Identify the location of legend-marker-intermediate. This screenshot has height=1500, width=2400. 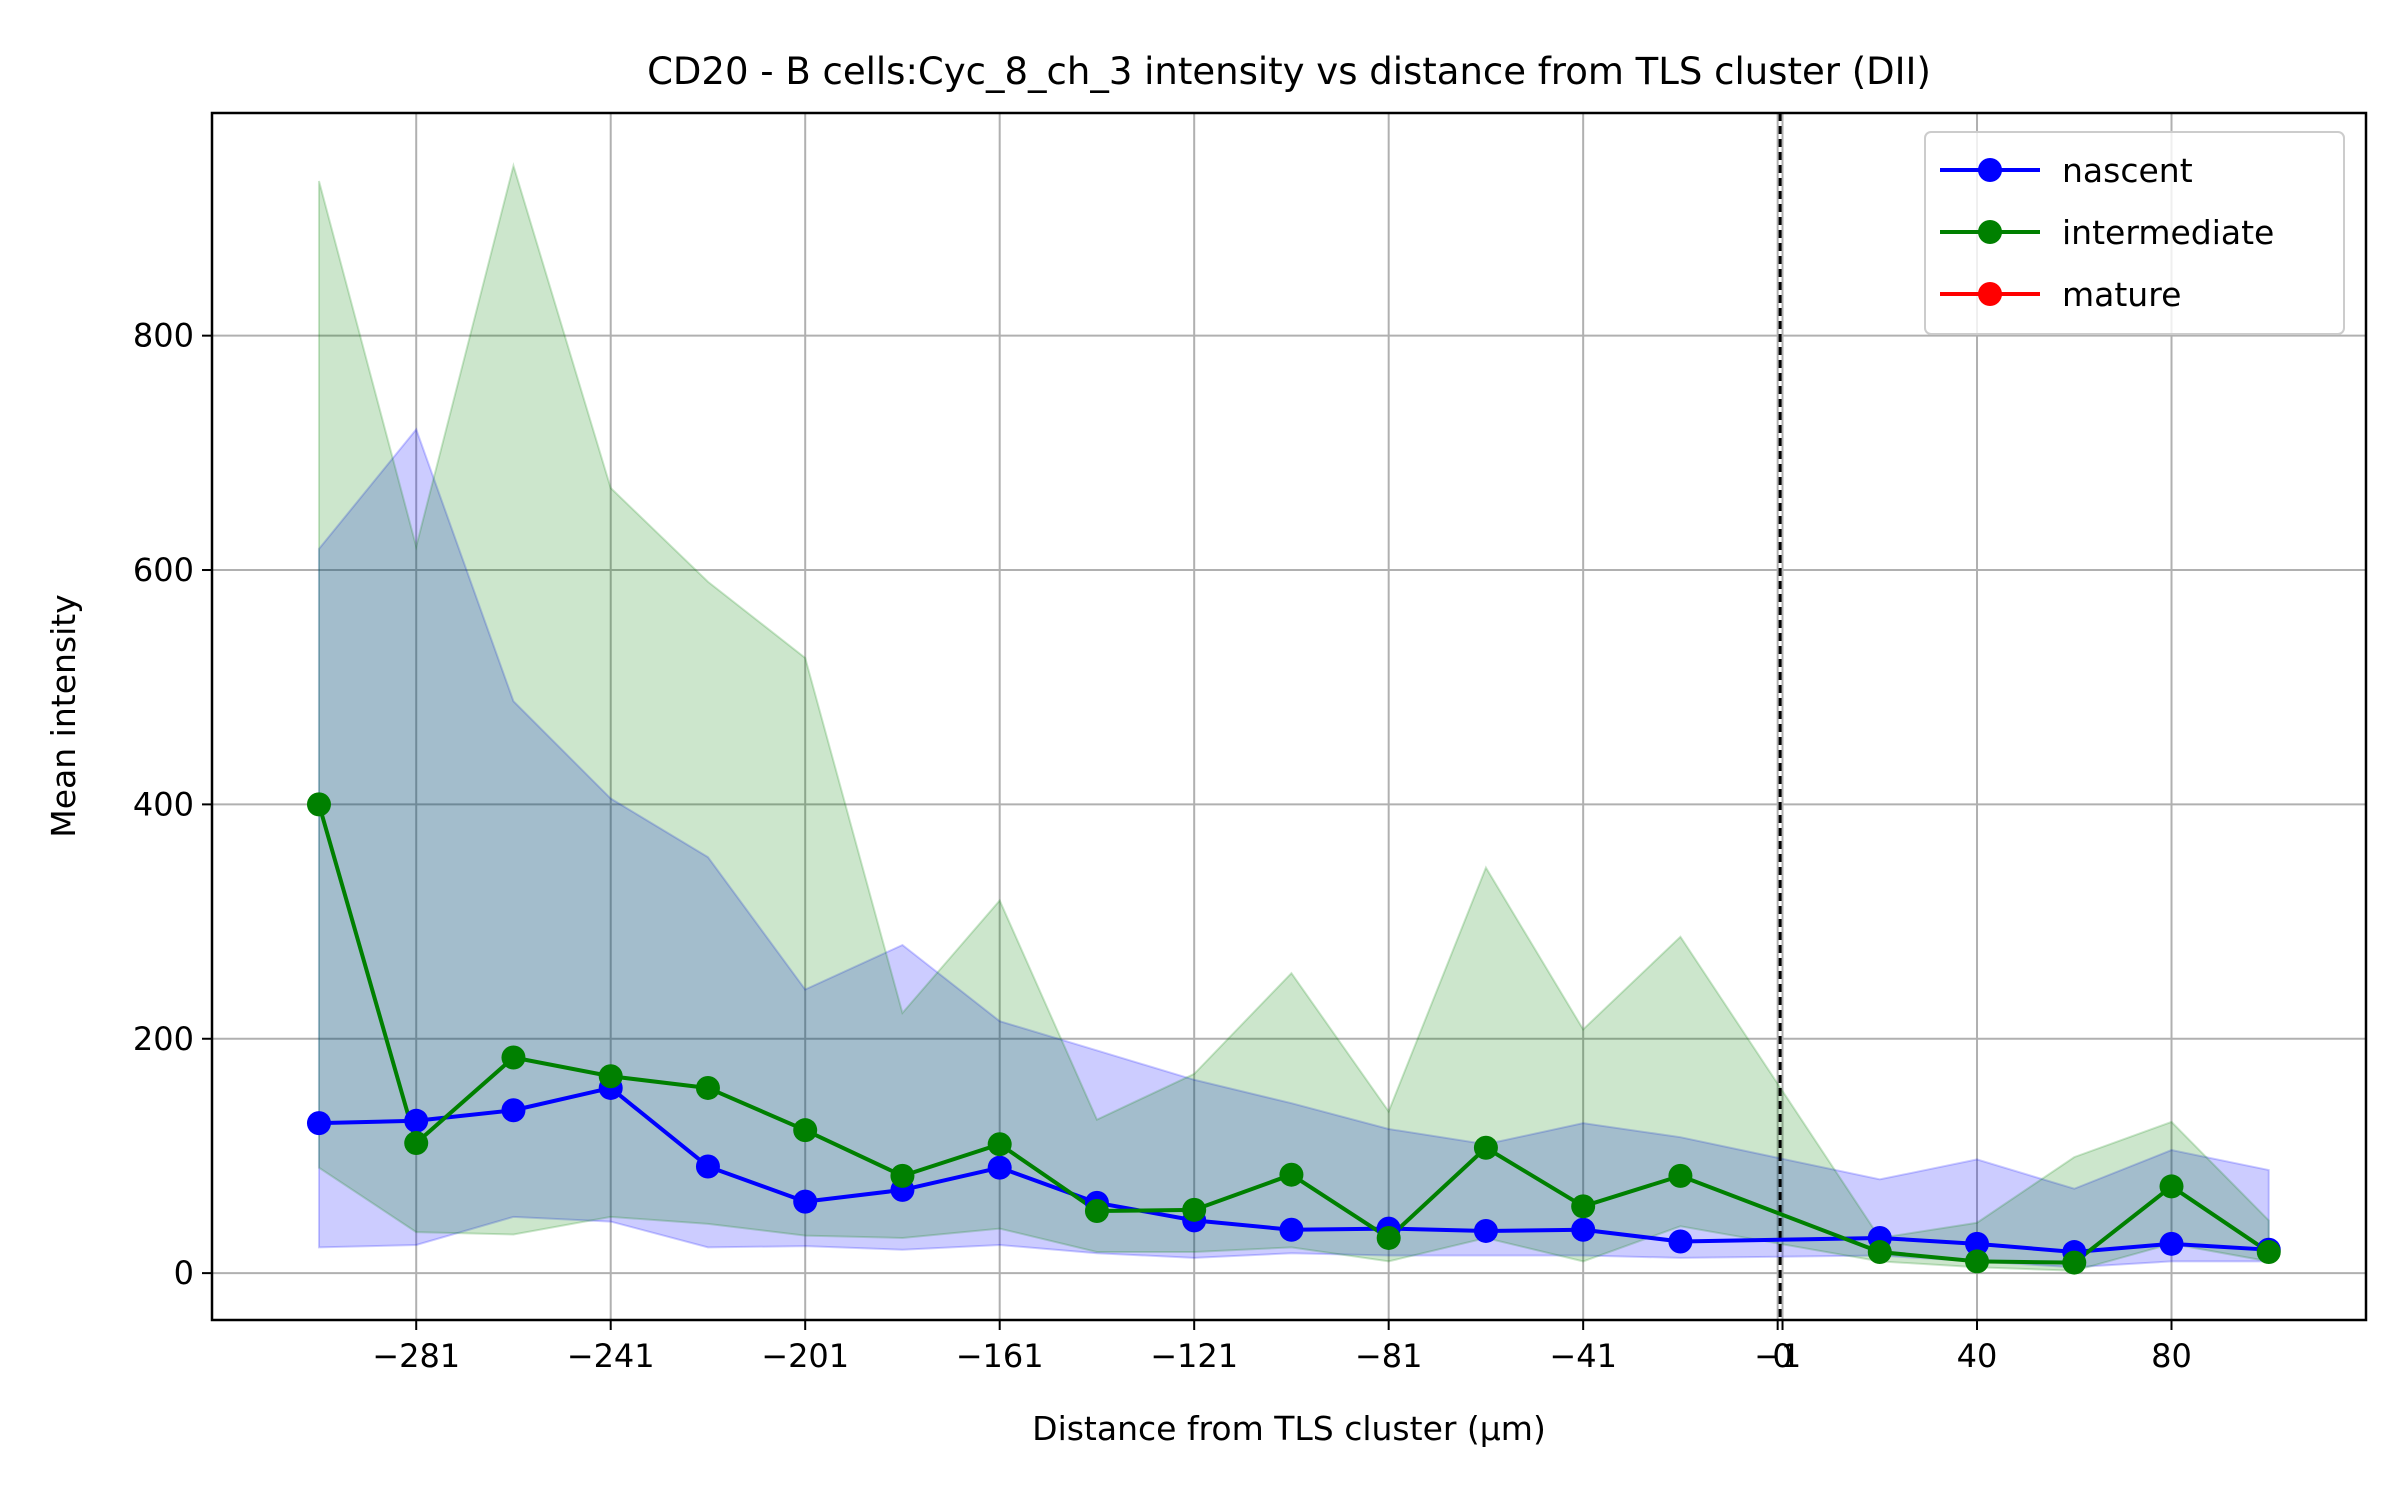
(1990, 232).